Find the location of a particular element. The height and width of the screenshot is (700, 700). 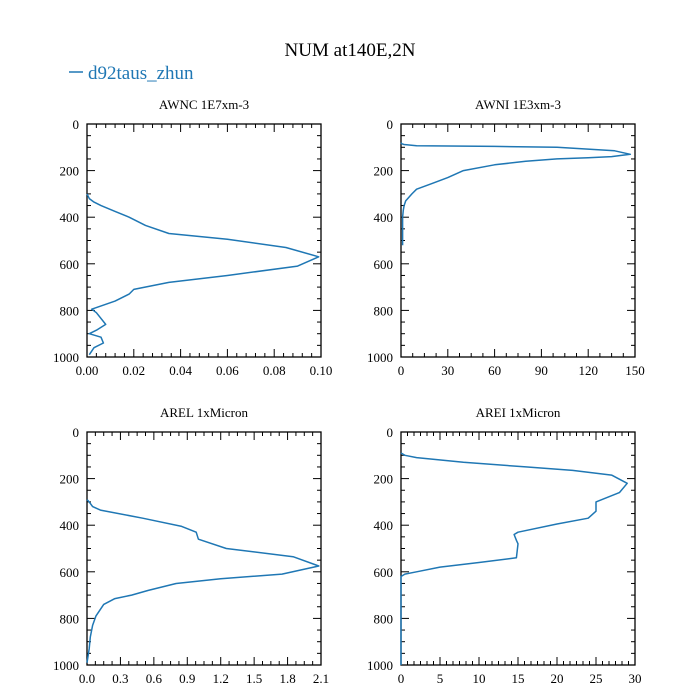

x-tick-label: 10 is located at coordinates (479, 678).